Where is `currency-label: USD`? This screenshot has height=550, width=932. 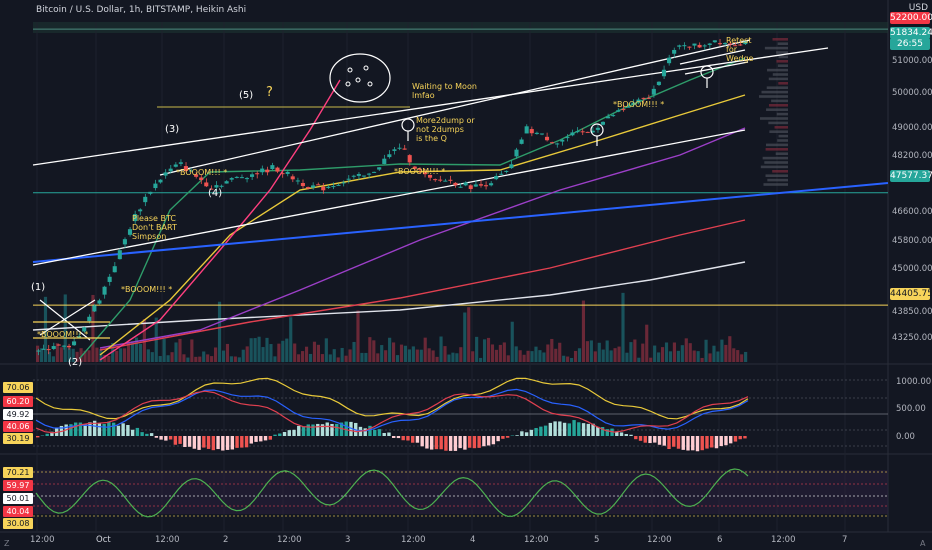
currency-label: USD is located at coordinates (918, 8).